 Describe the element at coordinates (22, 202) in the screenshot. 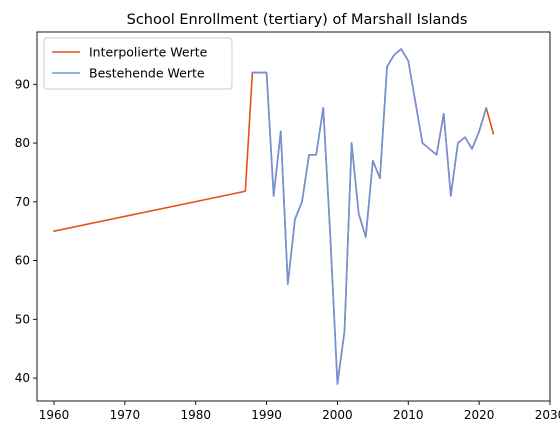

I see `y-tick-label-70: 70` at that location.